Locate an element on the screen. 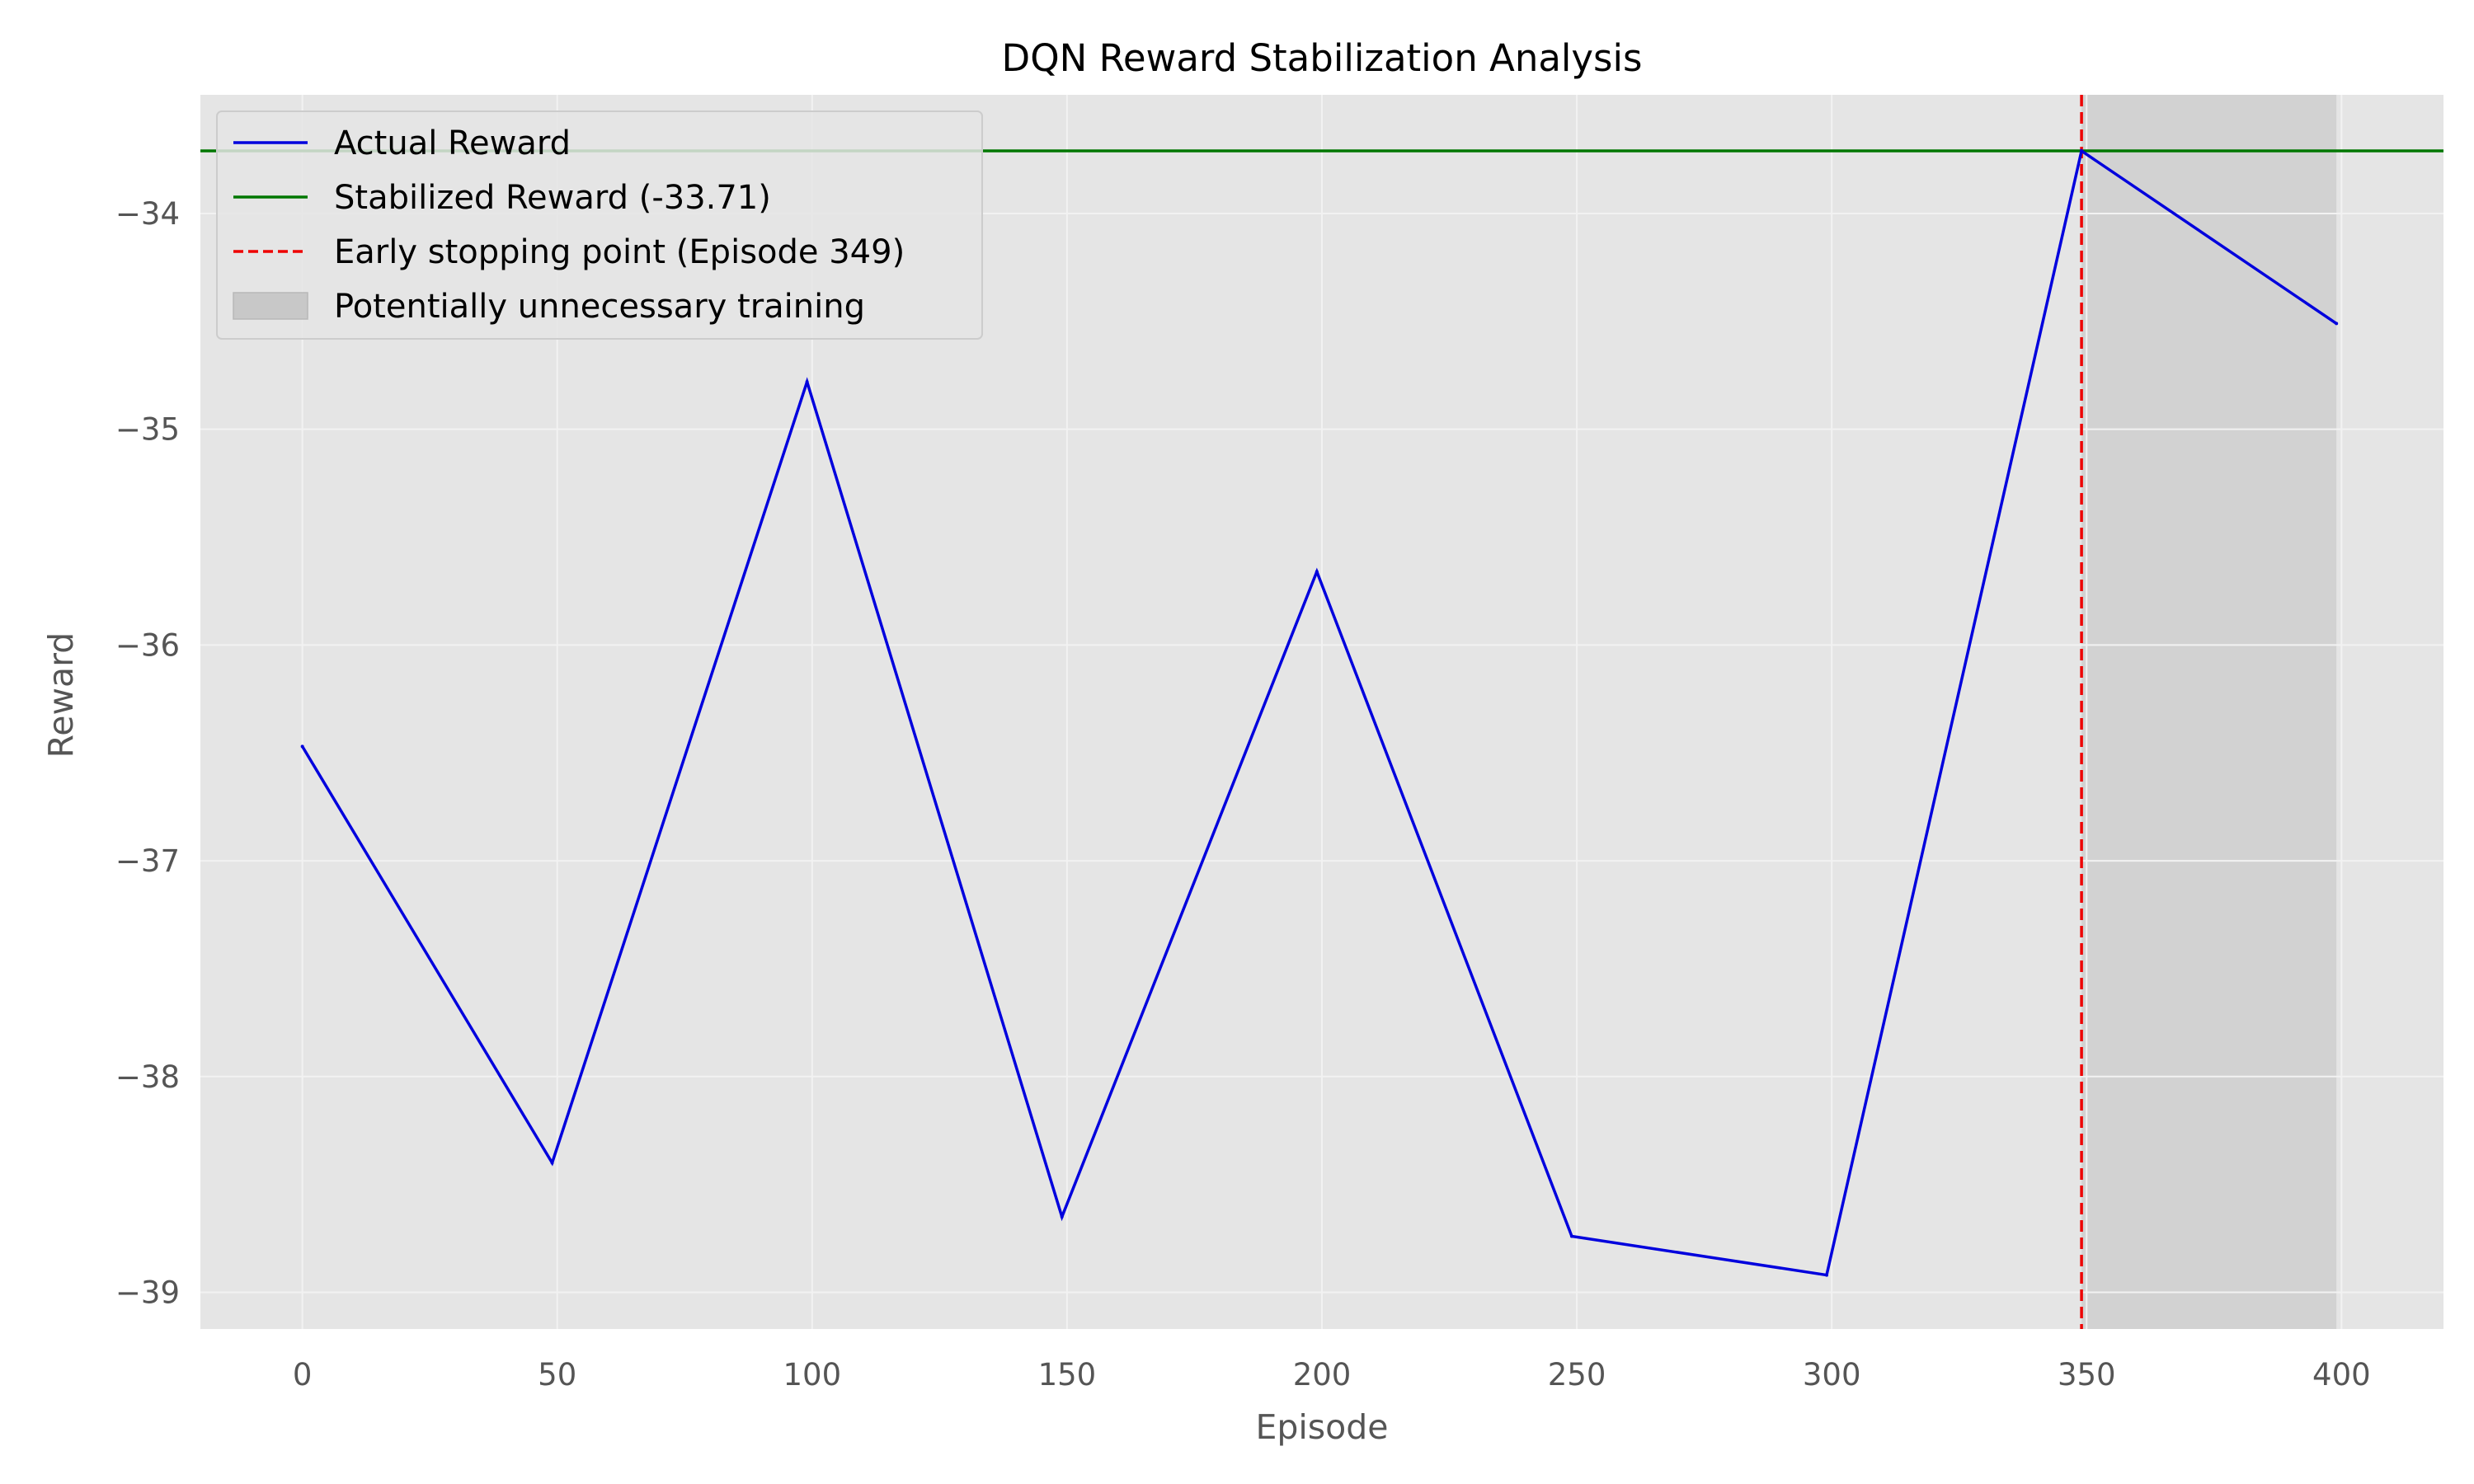 This screenshot has width=2474, height=1484. y-tick-label-5: −34 is located at coordinates (147, 214).